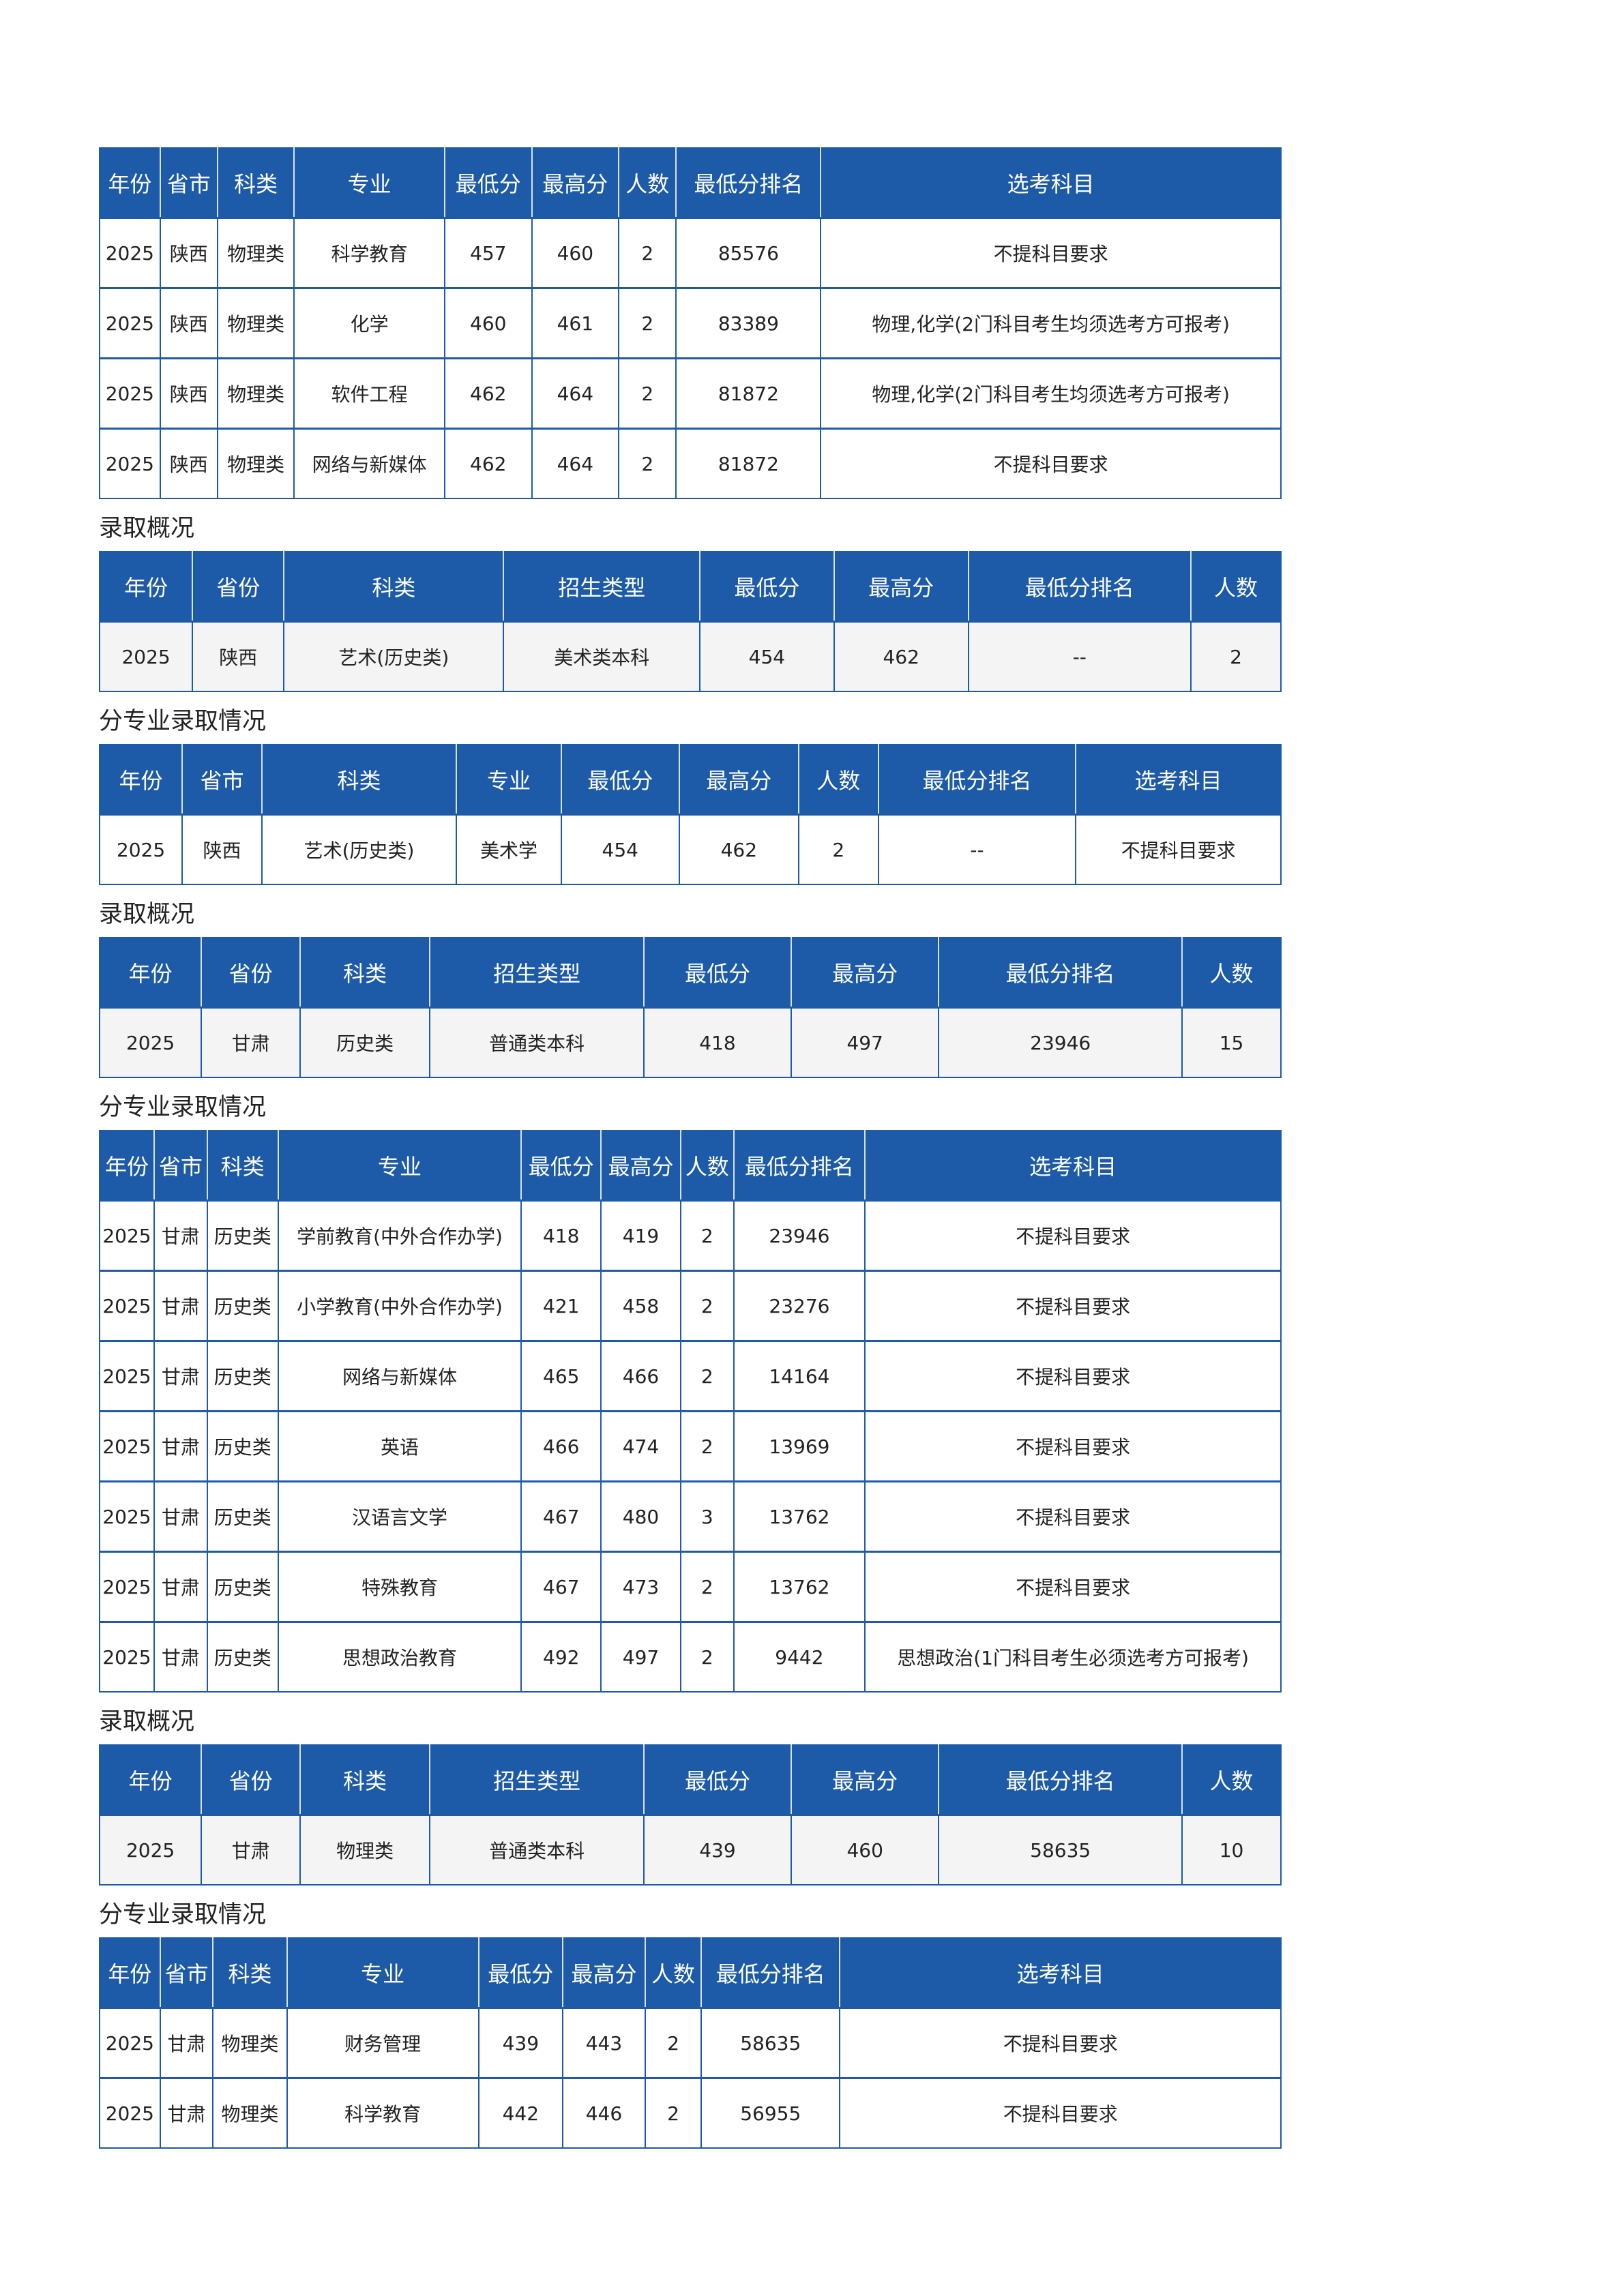 This screenshot has width=1624, height=2296. I want to click on table-cell: --, so click(976, 849).